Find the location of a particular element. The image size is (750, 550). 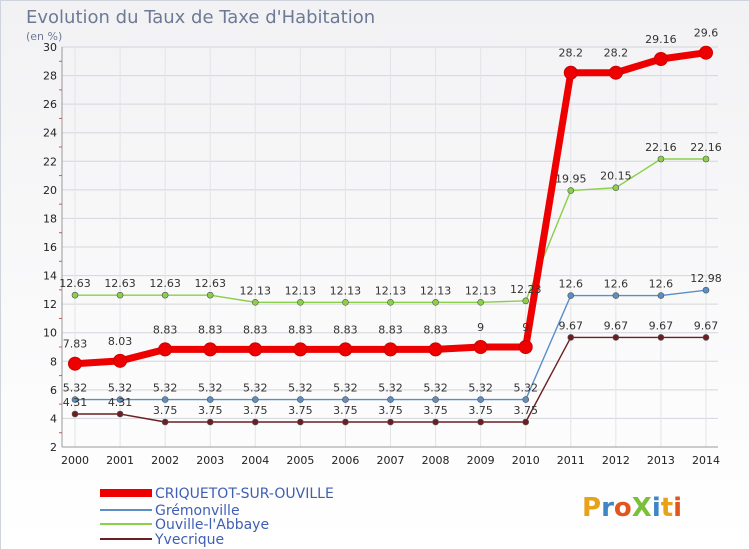

y-tick-label: 30 is located at coordinates (50, 47).